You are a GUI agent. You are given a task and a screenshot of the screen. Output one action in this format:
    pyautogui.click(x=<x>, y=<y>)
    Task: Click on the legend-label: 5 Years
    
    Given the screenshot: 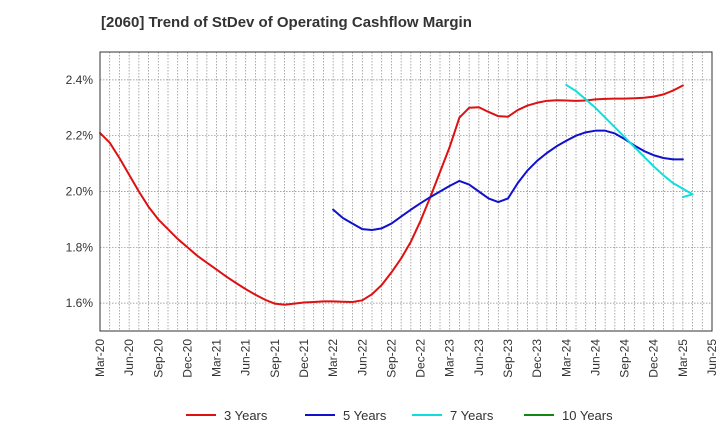 What is the action you would take?
    pyautogui.click(x=365, y=415)
    